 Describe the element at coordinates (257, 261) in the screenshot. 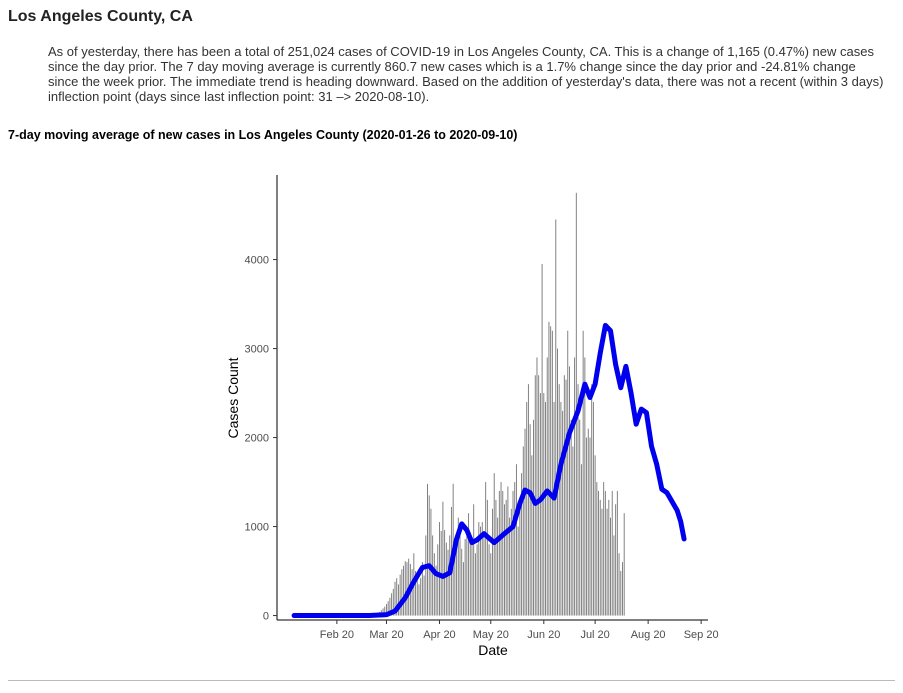

I see `y-tick-label: 4000` at that location.